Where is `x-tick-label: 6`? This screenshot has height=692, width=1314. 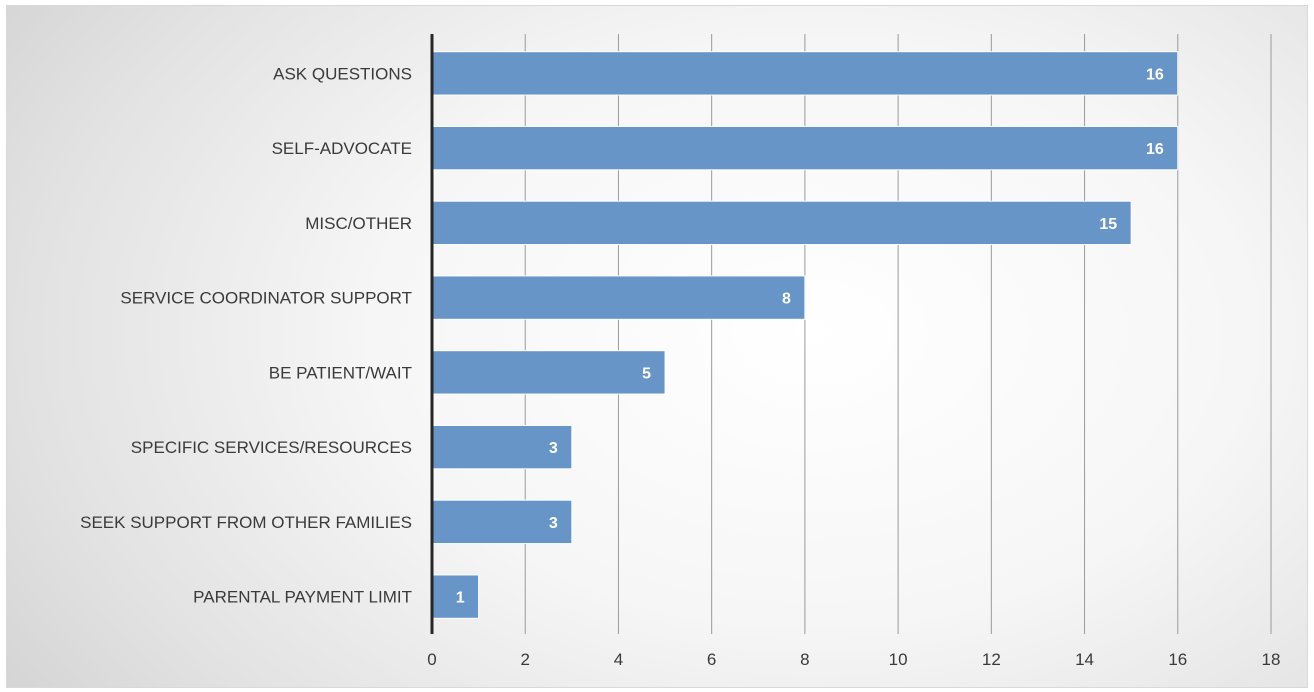
x-tick-label: 6 is located at coordinates (711, 659).